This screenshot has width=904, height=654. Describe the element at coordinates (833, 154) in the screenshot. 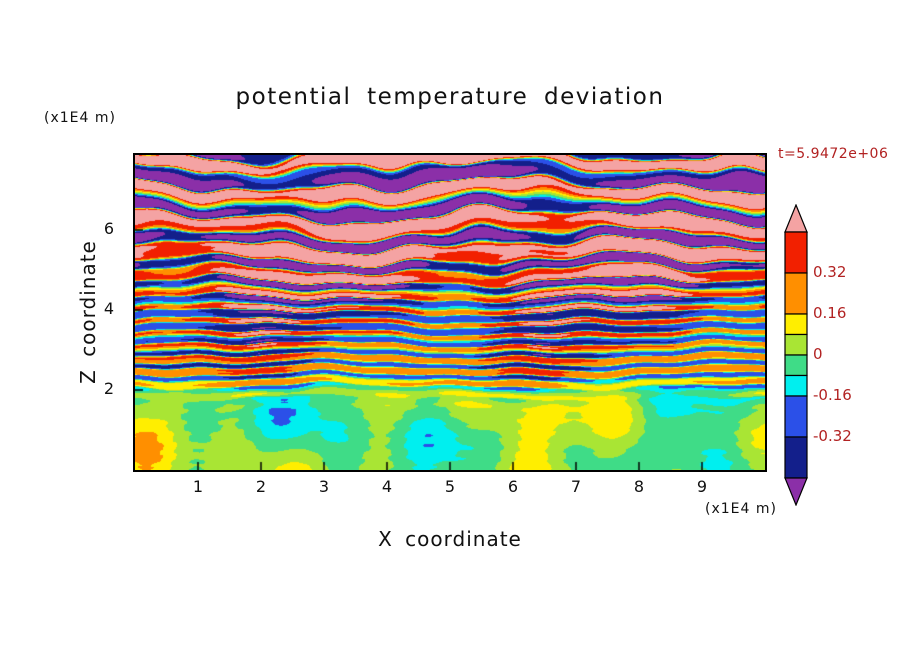

I see `time-annotation: t=5.9472e+06` at that location.